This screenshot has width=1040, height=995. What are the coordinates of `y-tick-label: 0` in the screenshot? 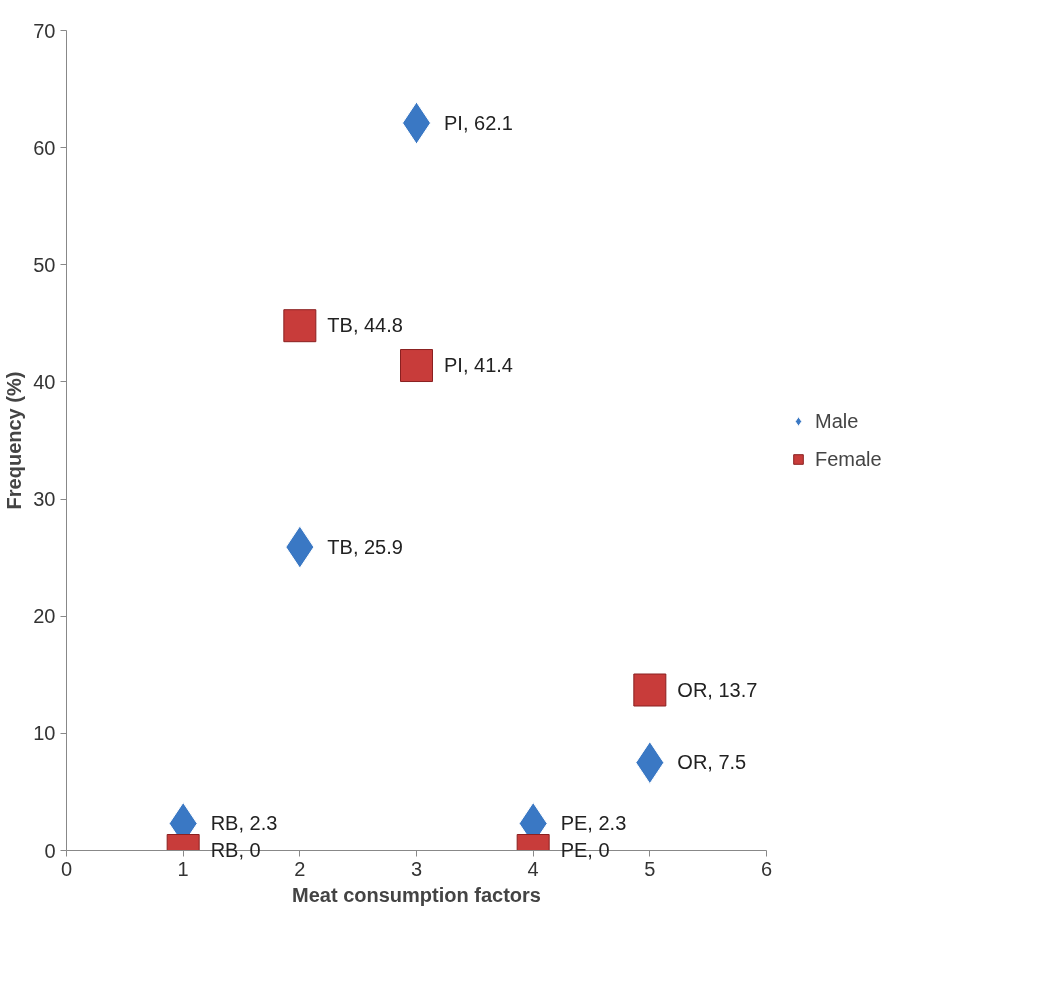 It's located at (50, 850).